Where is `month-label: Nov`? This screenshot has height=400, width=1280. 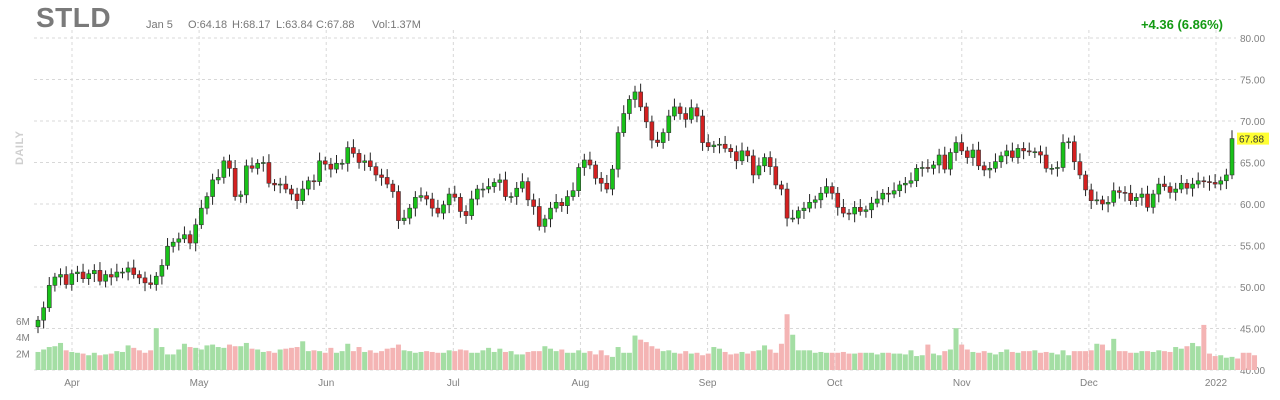
month-label: Nov is located at coordinates (962, 383).